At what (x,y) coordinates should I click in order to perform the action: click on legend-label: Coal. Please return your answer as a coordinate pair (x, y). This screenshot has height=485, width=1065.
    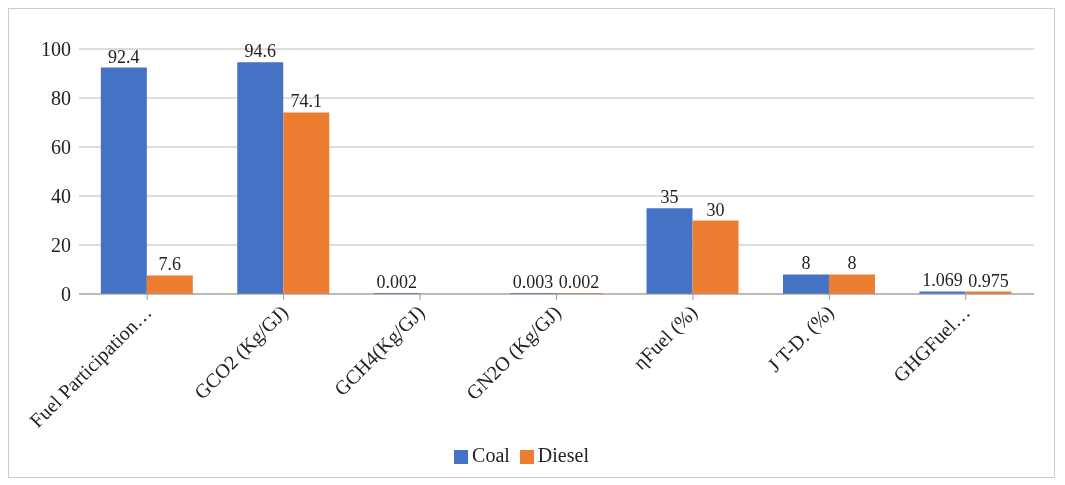
    Looking at the image, I should click on (491, 455).